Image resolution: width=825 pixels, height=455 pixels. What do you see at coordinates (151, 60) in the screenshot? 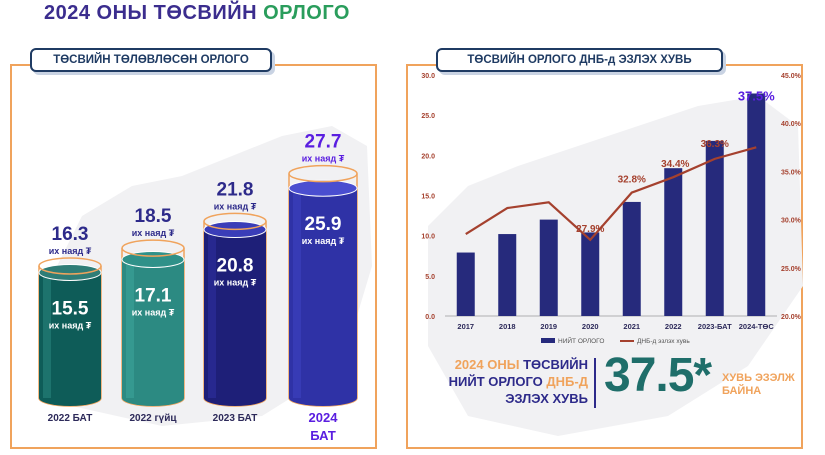
I see `planned-revenue-title: ТӨСВИЙН ТӨЛӨВЛӨСӨН ОРЛОГО` at bounding box center [151, 60].